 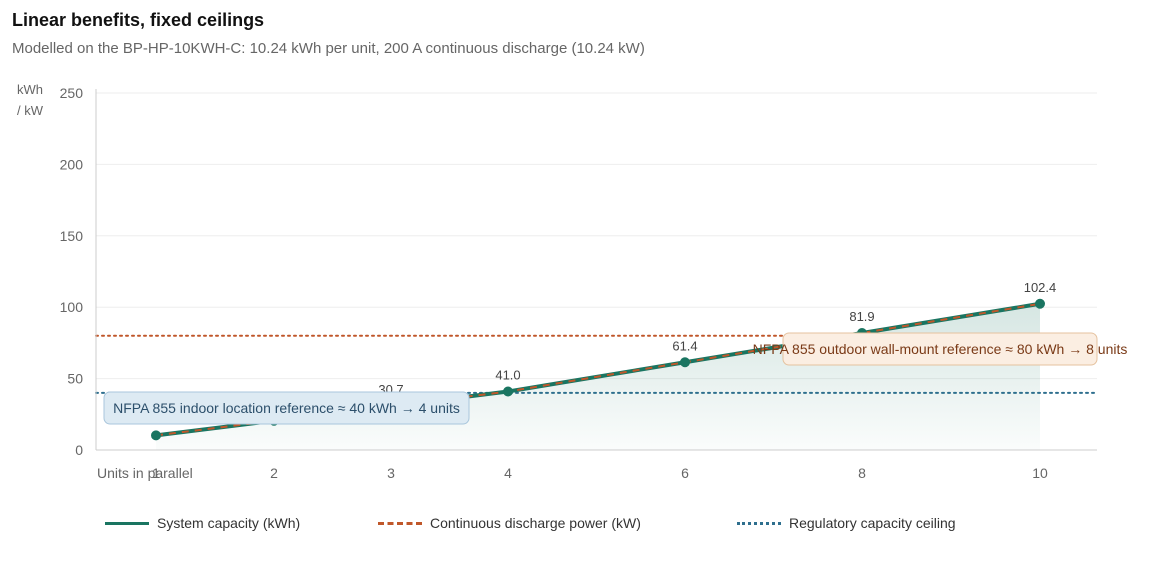 What do you see at coordinates (861, 316) in the screenshot?
I see `point-label: 81.9` at bounding box center [861, 316].